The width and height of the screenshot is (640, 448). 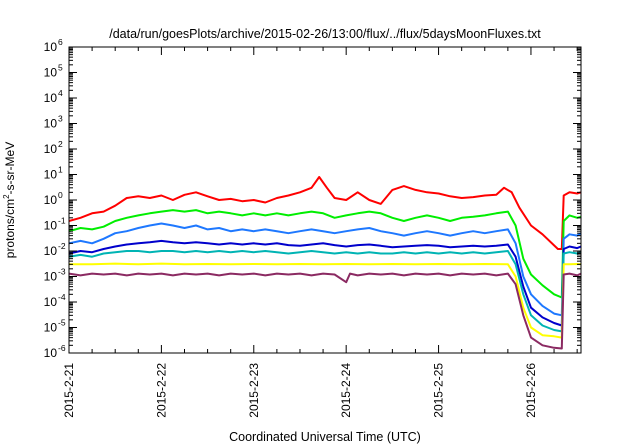 What do you see at coordinates (161, 390) in the screenshot?
I see `x-tick-label: 2015-2-22` at bounding box center [161, 390].